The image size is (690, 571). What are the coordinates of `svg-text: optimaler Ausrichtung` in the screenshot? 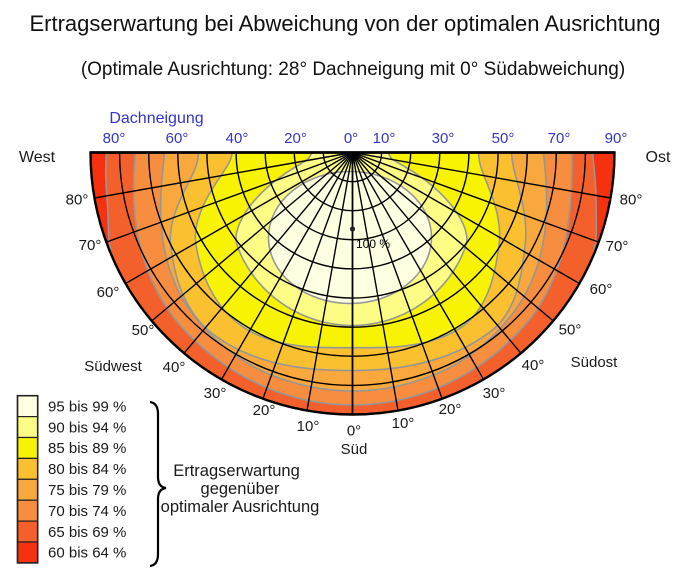 It's located at (240, 507).